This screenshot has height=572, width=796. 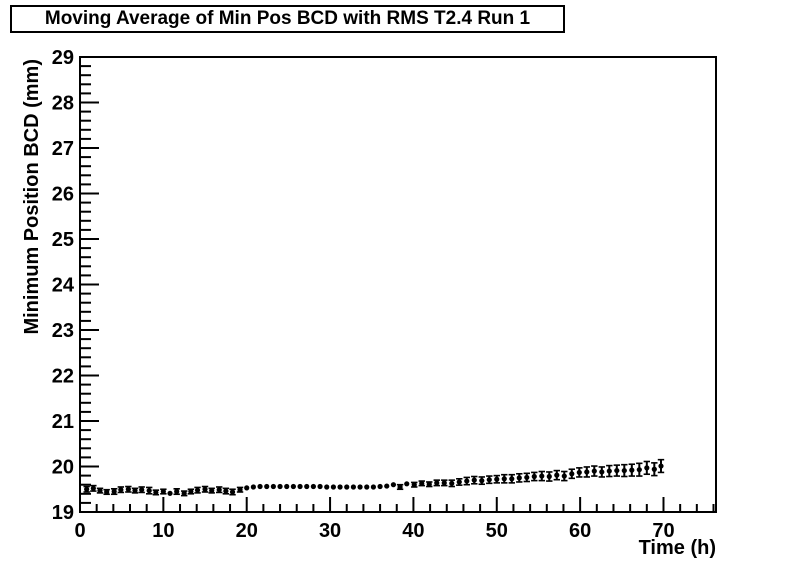 What do you see at coordinates (63, 104) in the screenshot?
I see `y-tick-label: 28` at bounding box center [63, 104].